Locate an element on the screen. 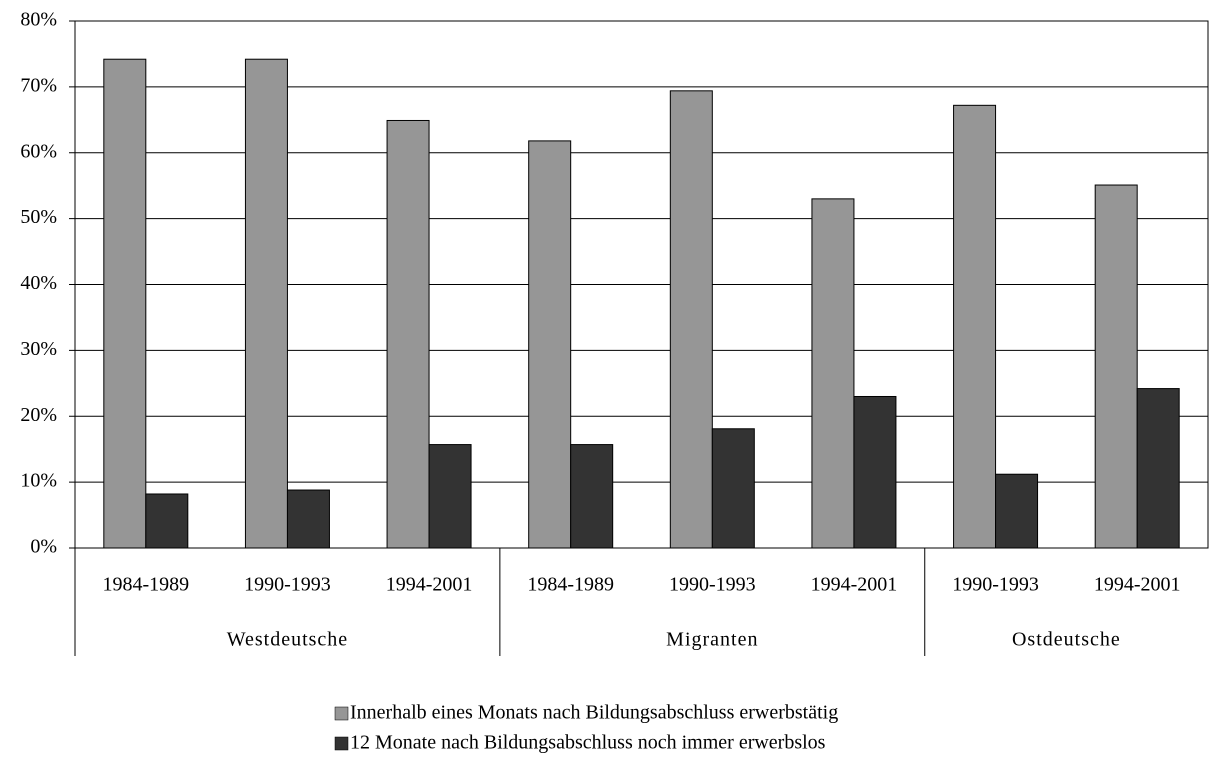  y-tick-label: 70% is located at coordinates (38, 85).